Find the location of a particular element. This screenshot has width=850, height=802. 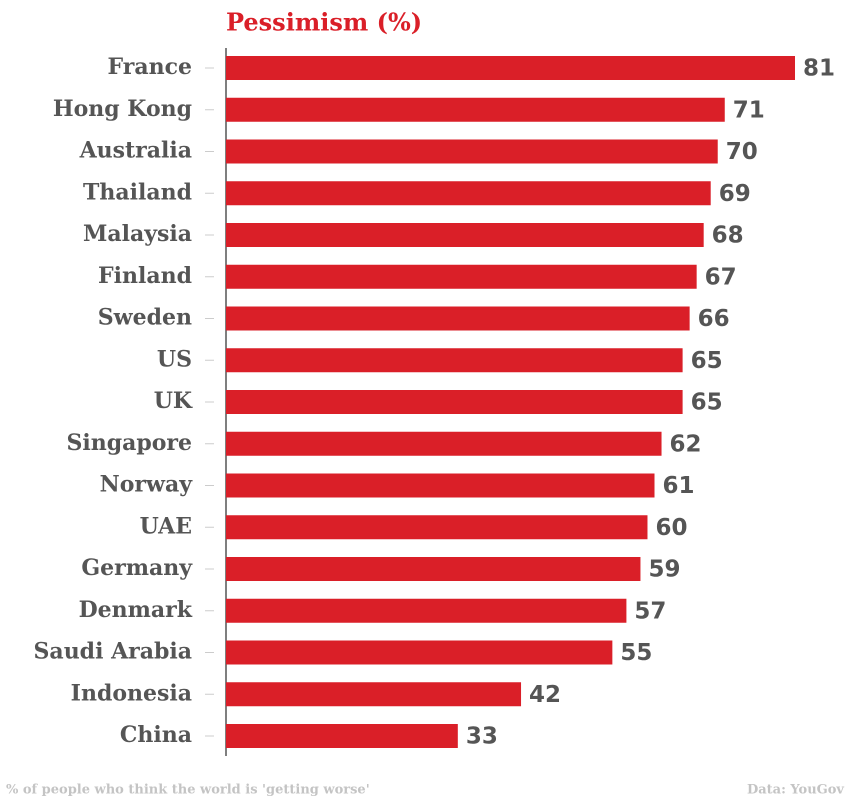

value-label: 42 is located at coordinates (545, 695).